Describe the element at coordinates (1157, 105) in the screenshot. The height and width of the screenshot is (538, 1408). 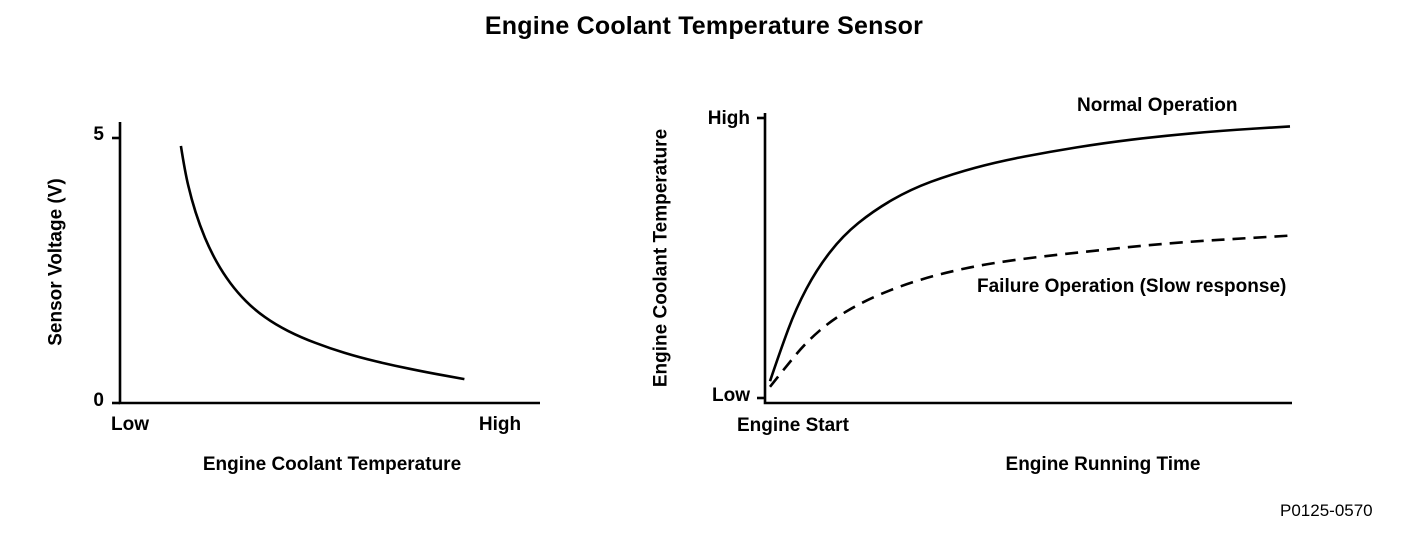
I see `normal-operation-label: Normal Operation` at that location.